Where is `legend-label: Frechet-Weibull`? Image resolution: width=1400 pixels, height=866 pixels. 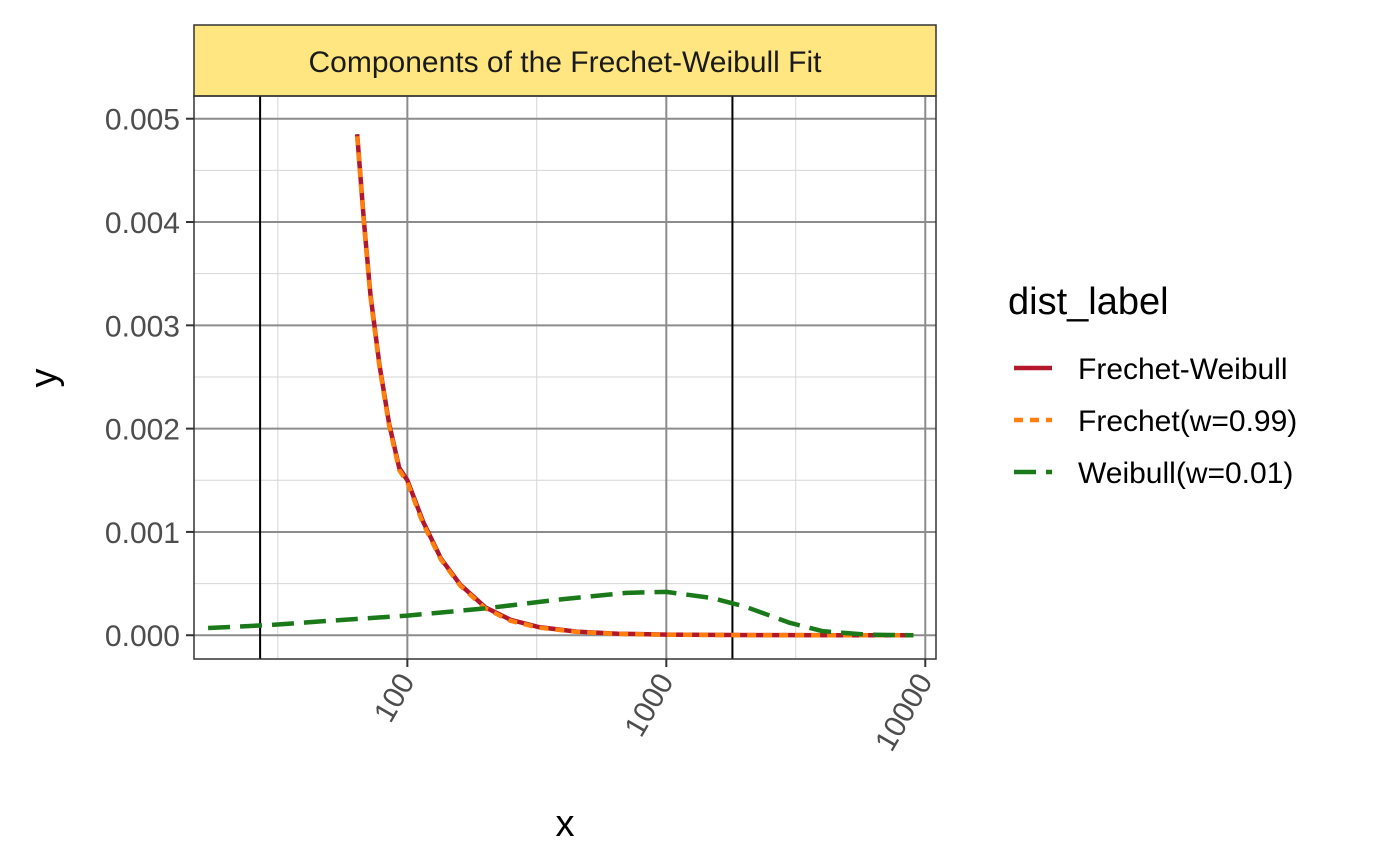 legend-label: Frechet-Weibull is located at coordinates (1183, 369).